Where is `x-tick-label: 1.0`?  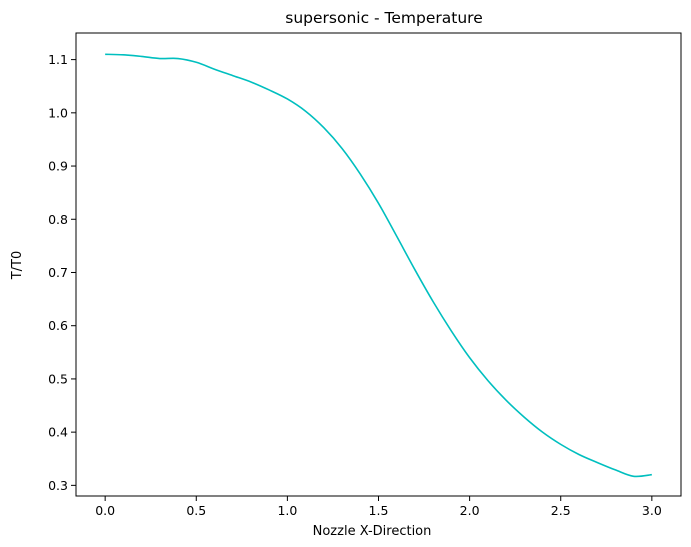
x-tick-label: 1.0 is located at coordinates (287, 510).